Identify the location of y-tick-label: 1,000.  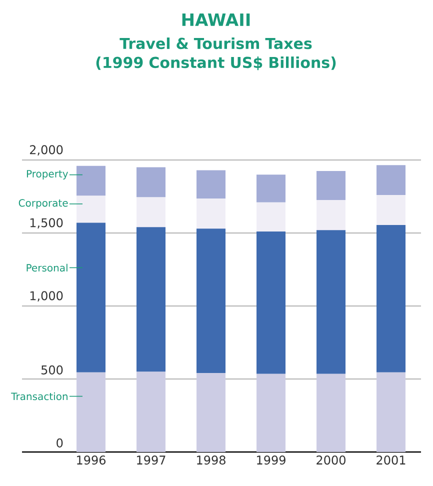
(46, 296).